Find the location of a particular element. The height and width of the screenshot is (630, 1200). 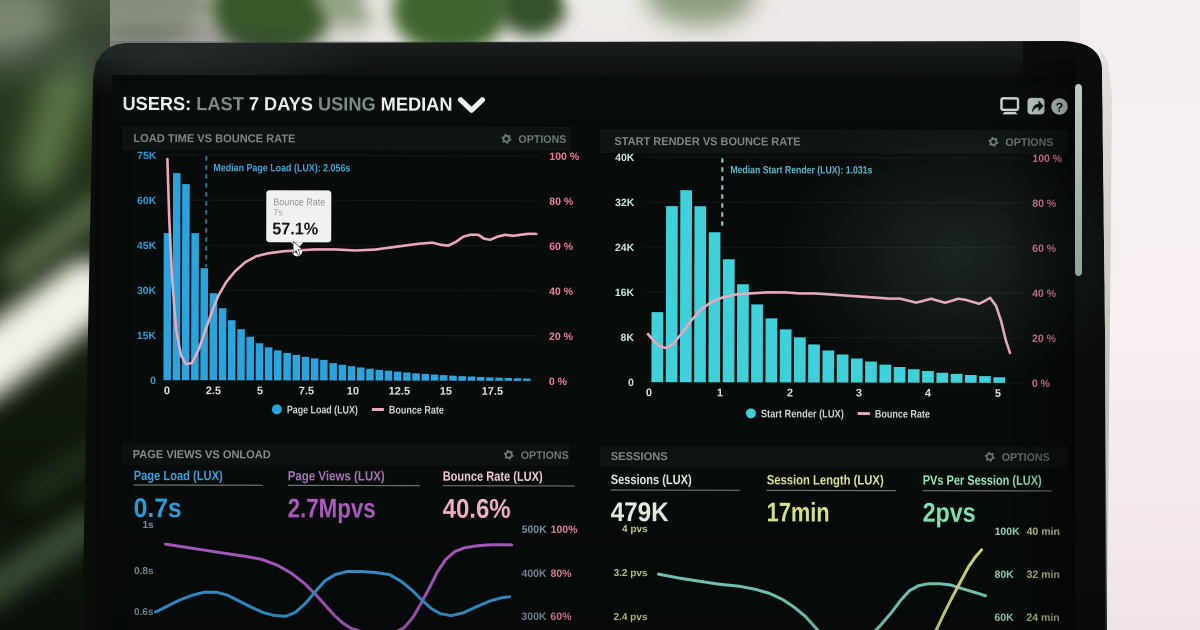

svg-text: 15K is located at coordinates (147, 336).